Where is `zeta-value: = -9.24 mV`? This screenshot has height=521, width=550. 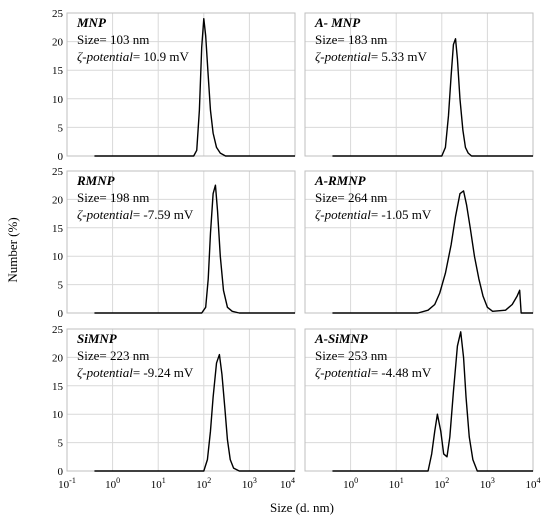
zeta-value: = -9.24 mV is located at coordinates (163, 372).